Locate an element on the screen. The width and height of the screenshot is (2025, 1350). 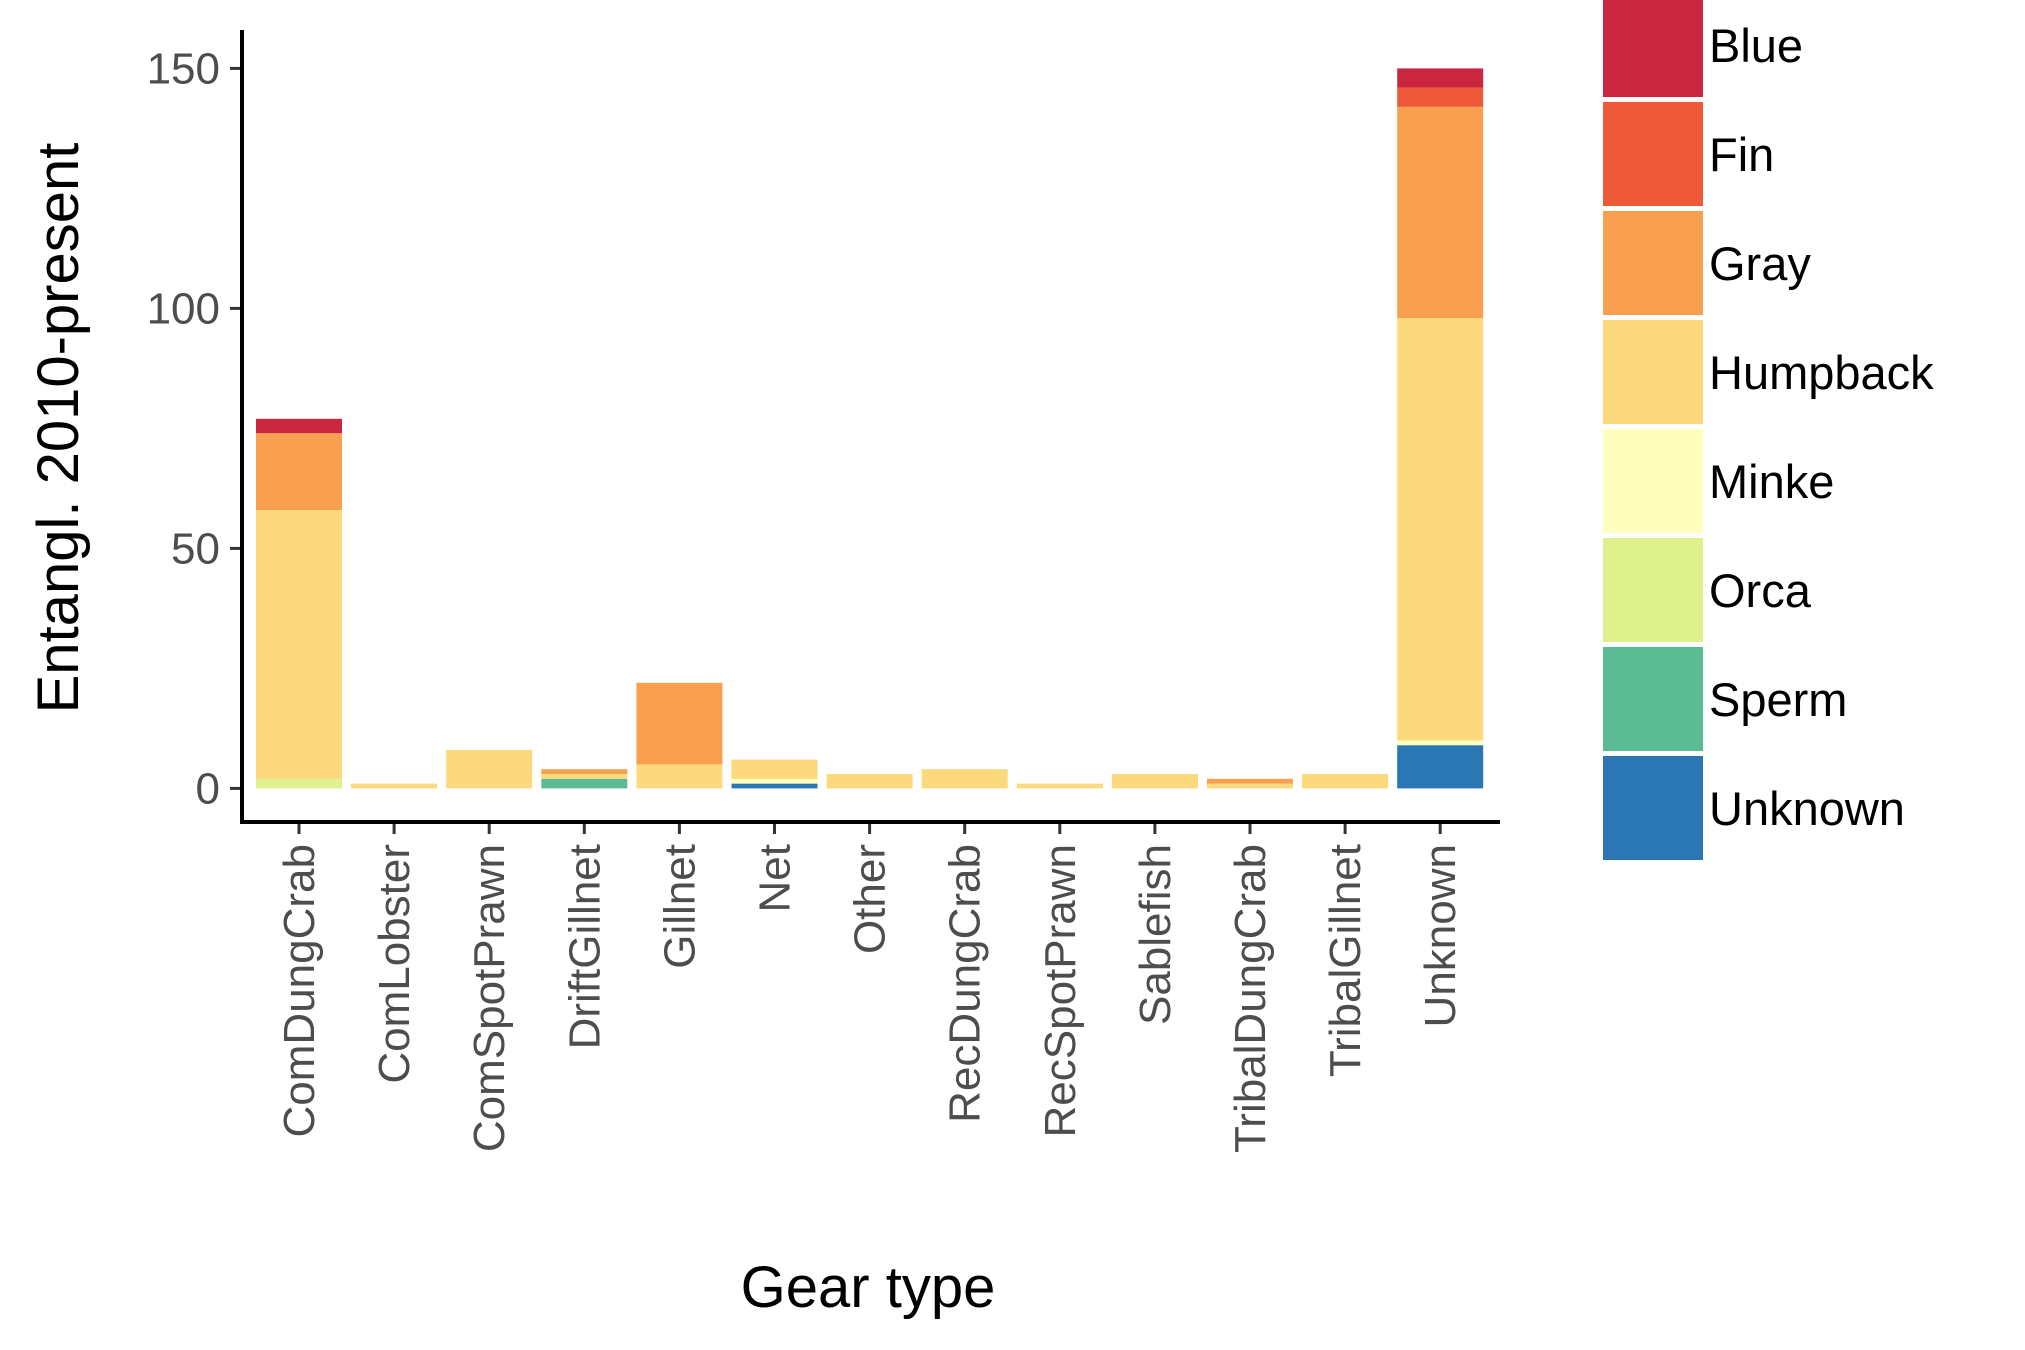
x-tick-label: TribalGillnet is located at coordinates (1345, 960).